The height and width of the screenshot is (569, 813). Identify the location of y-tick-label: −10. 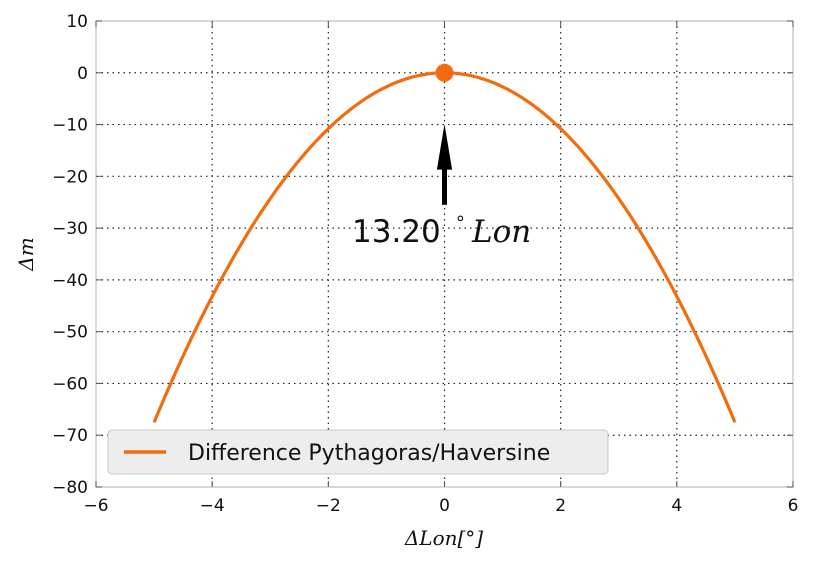
(70, 126).